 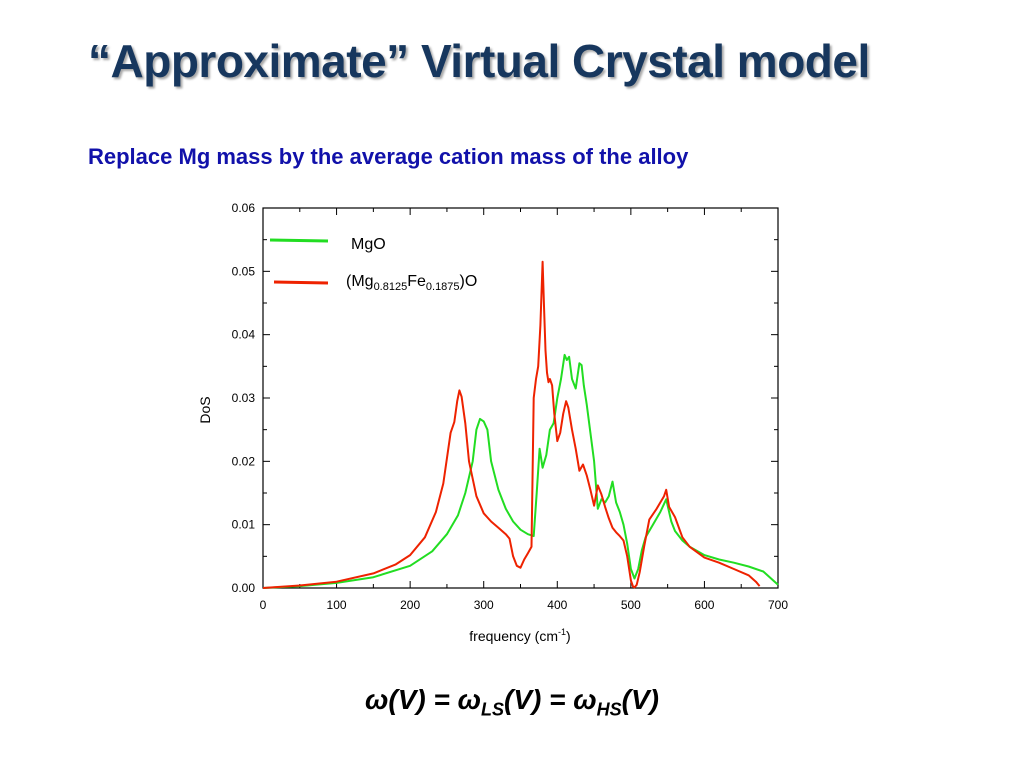 I want to click on y-tick-label: 0.02, so click(x=244, y=461).